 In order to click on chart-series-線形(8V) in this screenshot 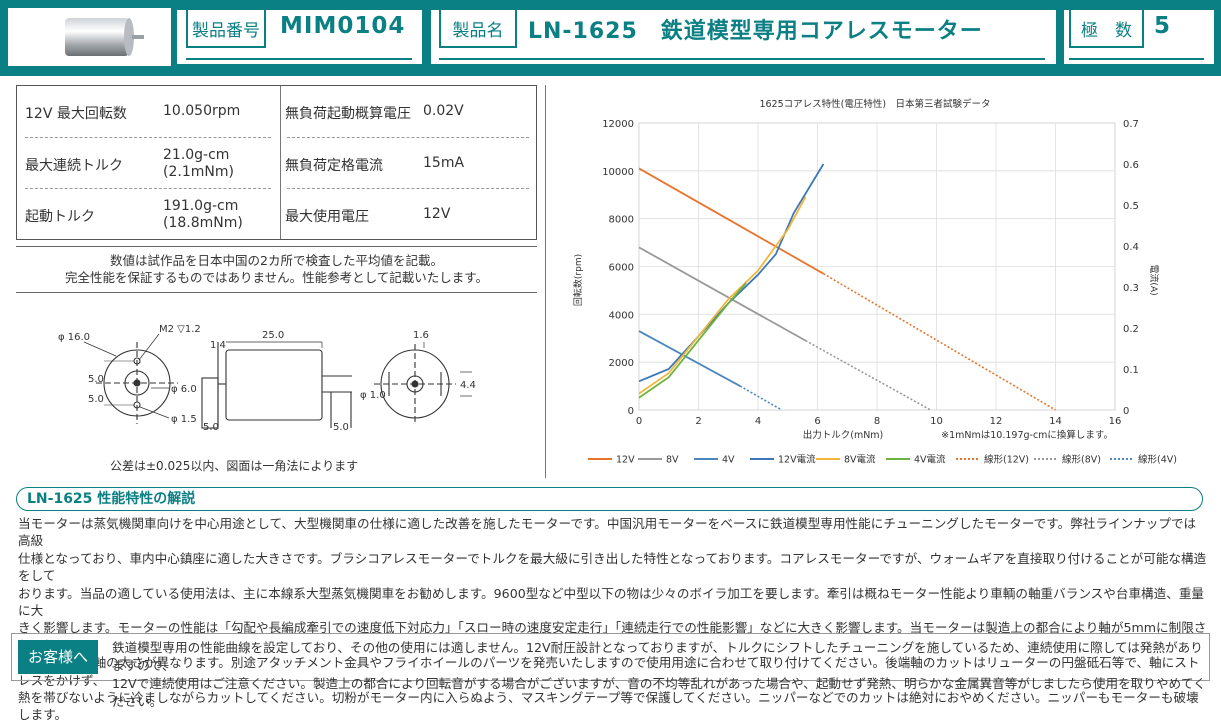, I will do `click(868, 375)`.